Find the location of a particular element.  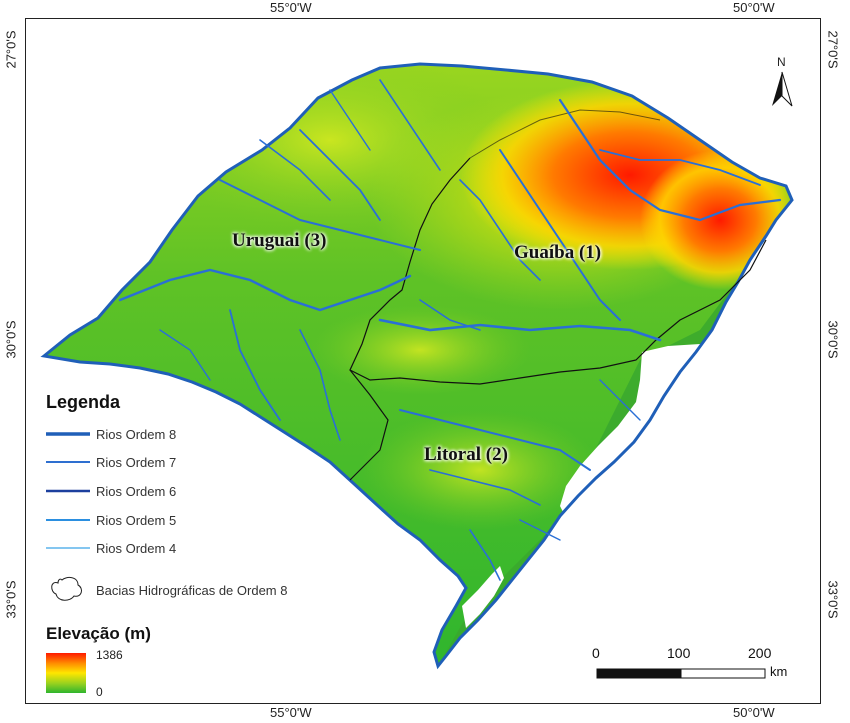

legend-label: Rios Ordem 4 is located at coordinates (136, 548).